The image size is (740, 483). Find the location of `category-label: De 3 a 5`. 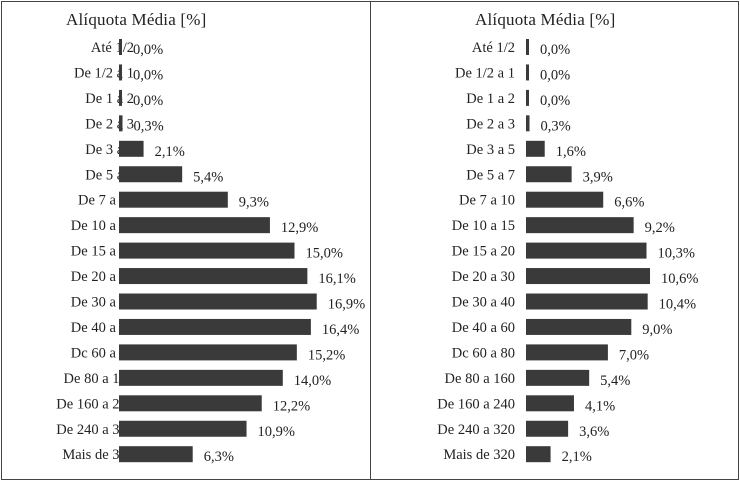

category-label: De 3 a 5 is located at coordinates (490, 150).